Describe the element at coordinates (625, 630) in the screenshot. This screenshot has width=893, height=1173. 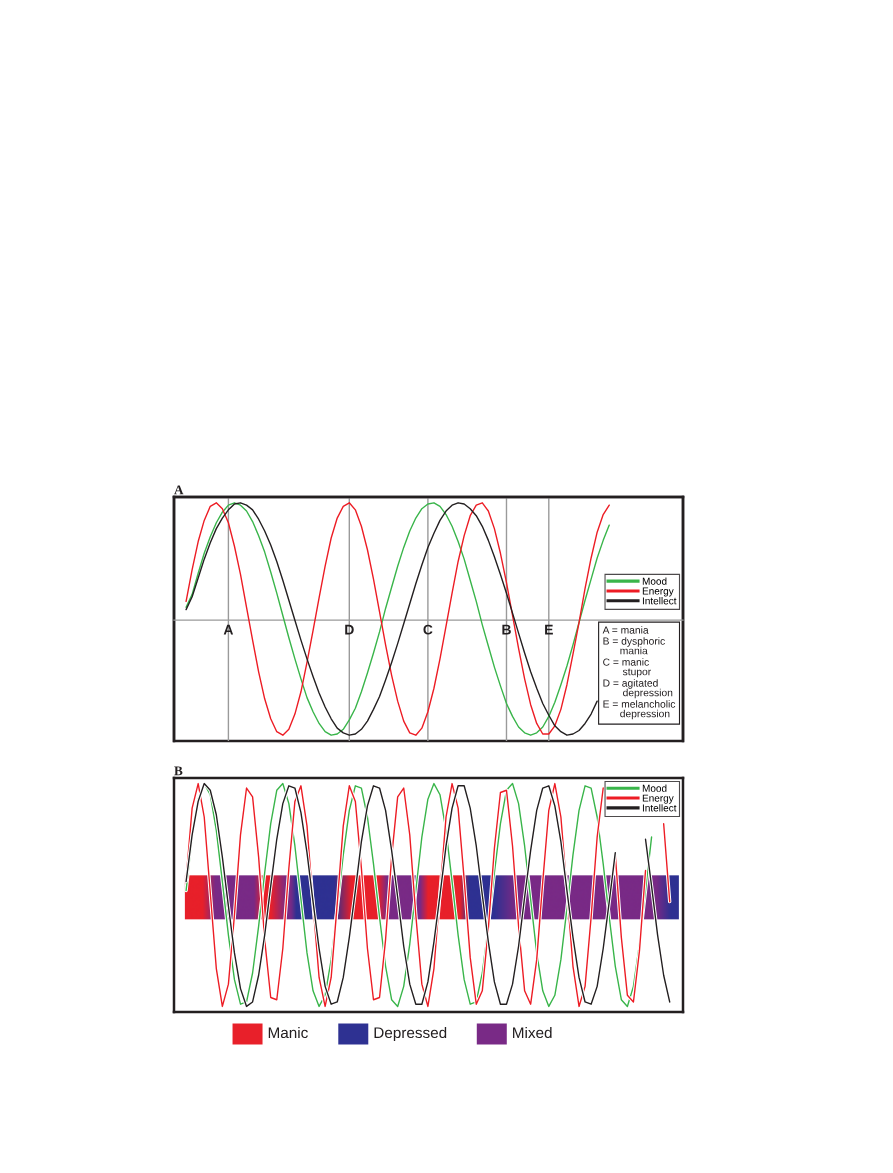
I see `annotation: A = mania` at that location.